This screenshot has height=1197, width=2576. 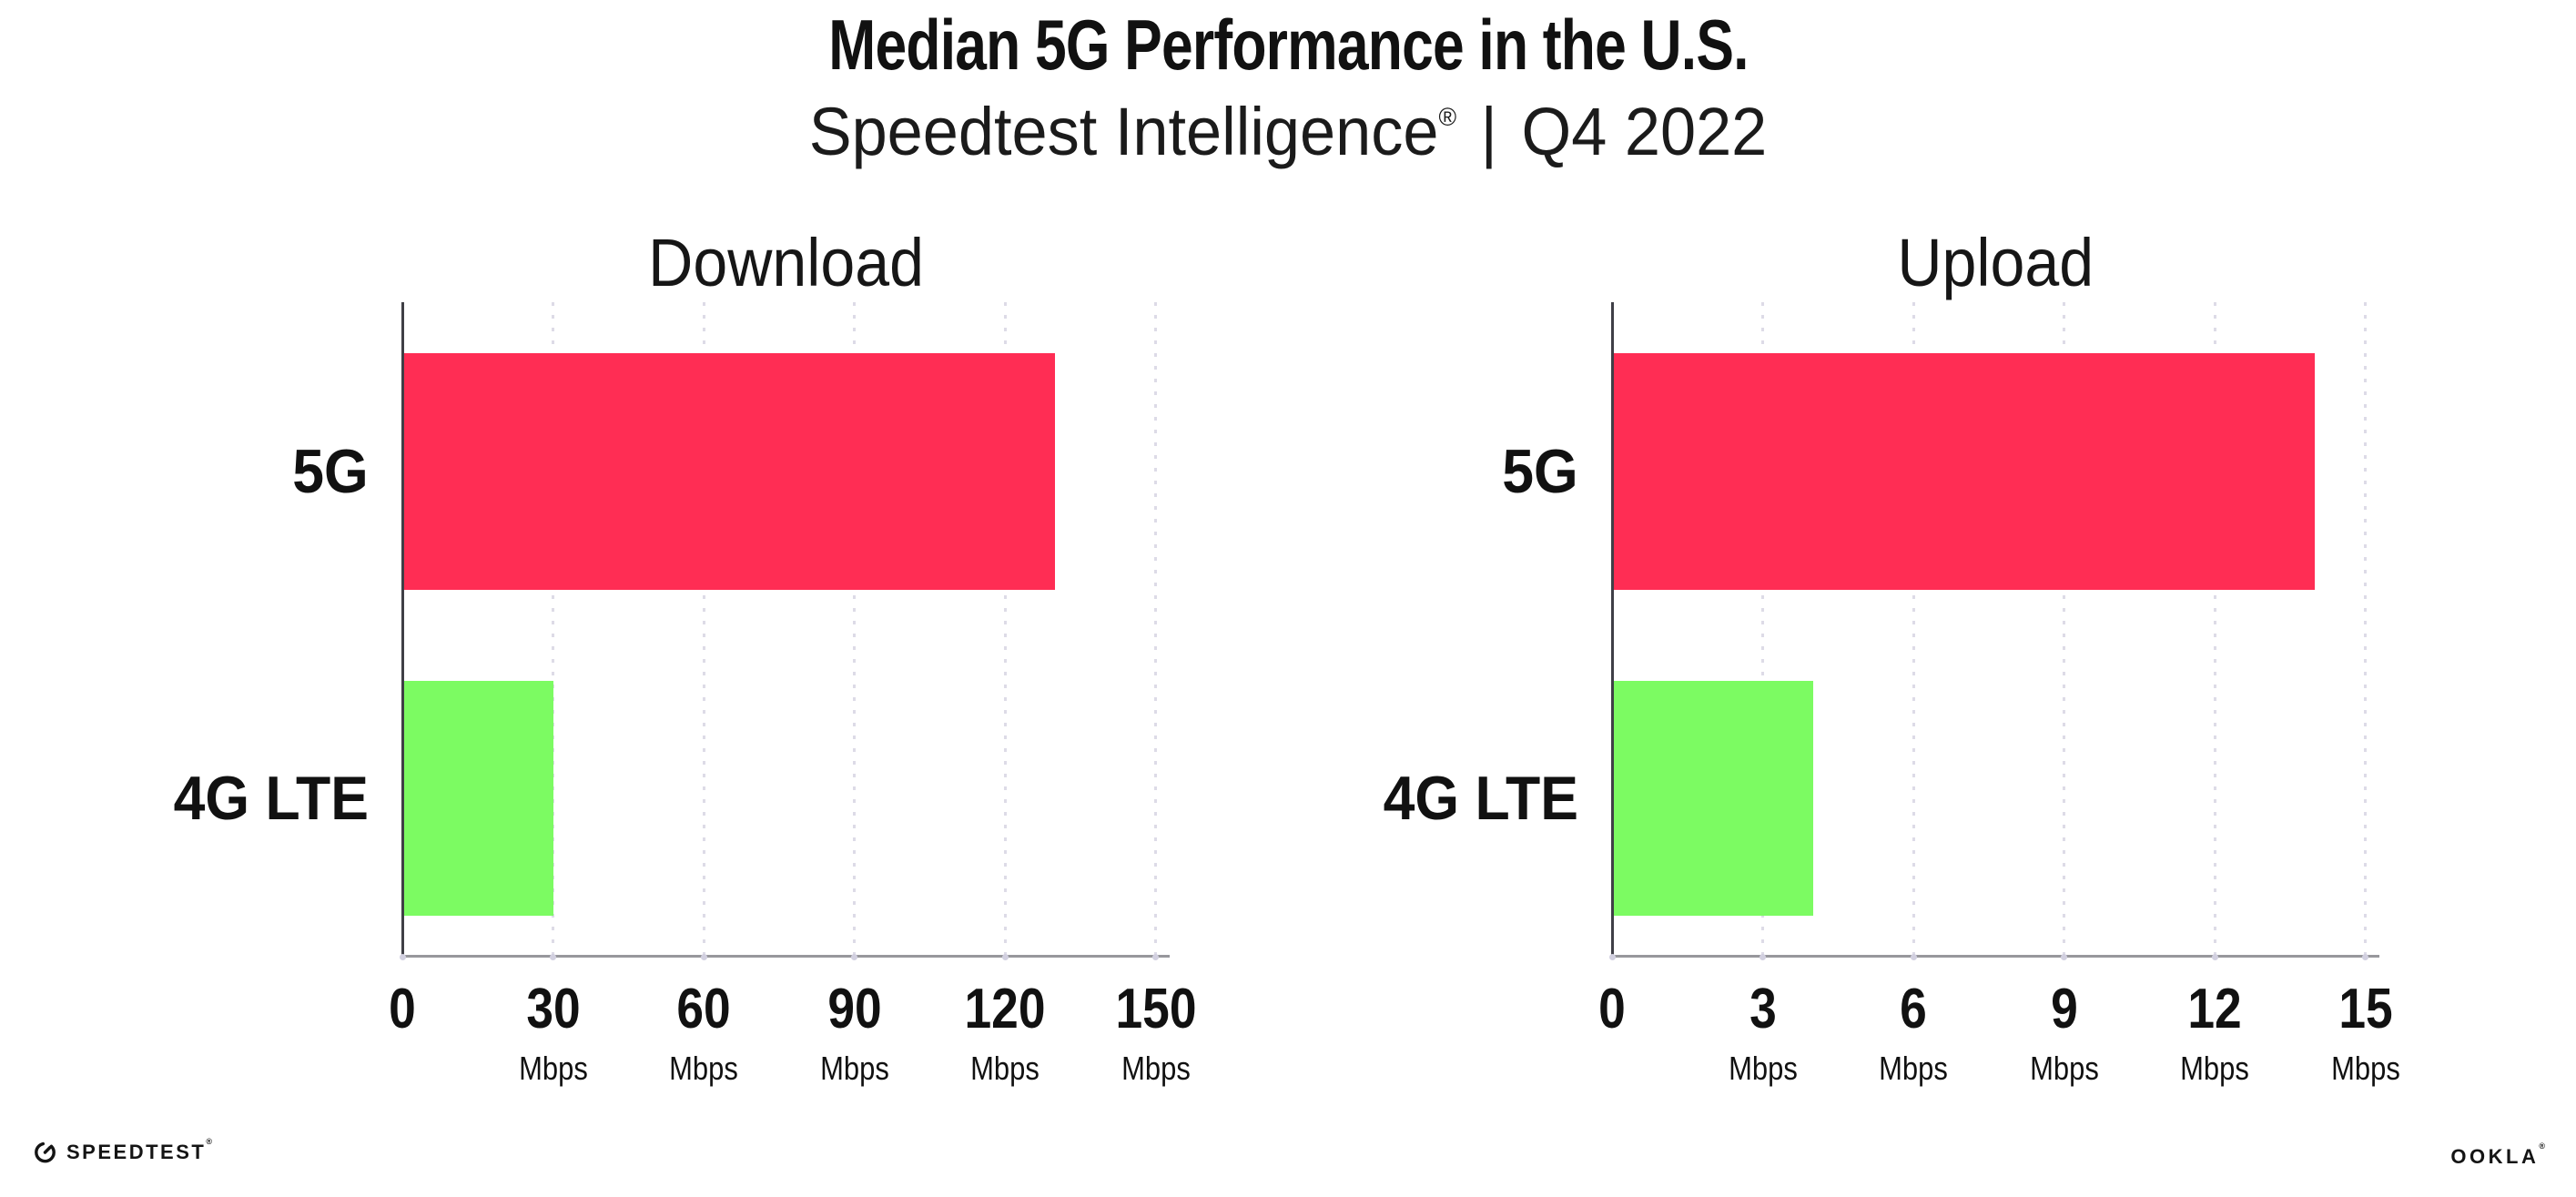 I want to click on x-axis-baseline-upload, so click(x=1995, y=957).